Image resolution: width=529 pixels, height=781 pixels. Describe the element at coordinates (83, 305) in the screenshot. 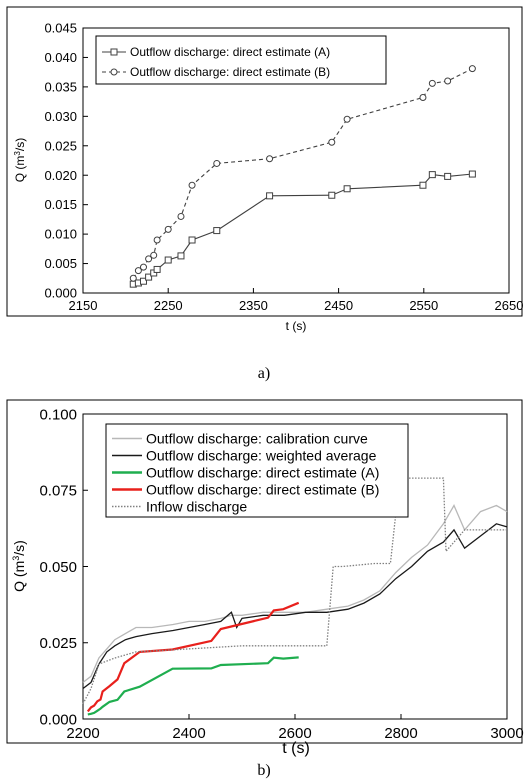

I see `x-tick-label: 2150` at that location.